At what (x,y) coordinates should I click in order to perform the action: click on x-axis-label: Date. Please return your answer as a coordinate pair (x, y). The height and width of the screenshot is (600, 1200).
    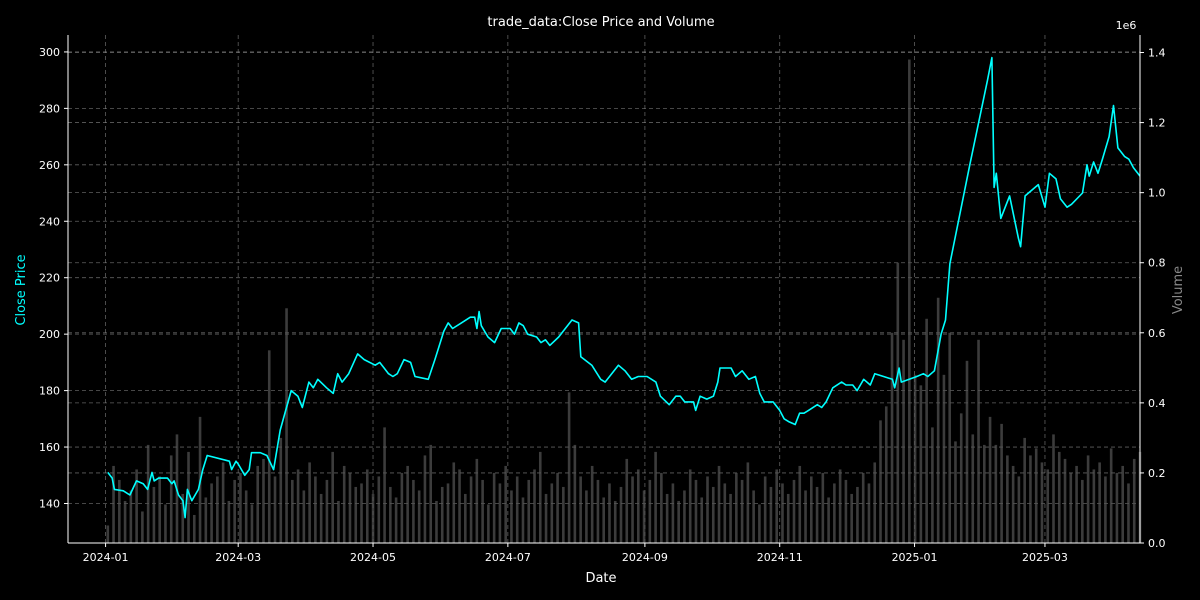
    Looking at the image, I should click on (600, 578).